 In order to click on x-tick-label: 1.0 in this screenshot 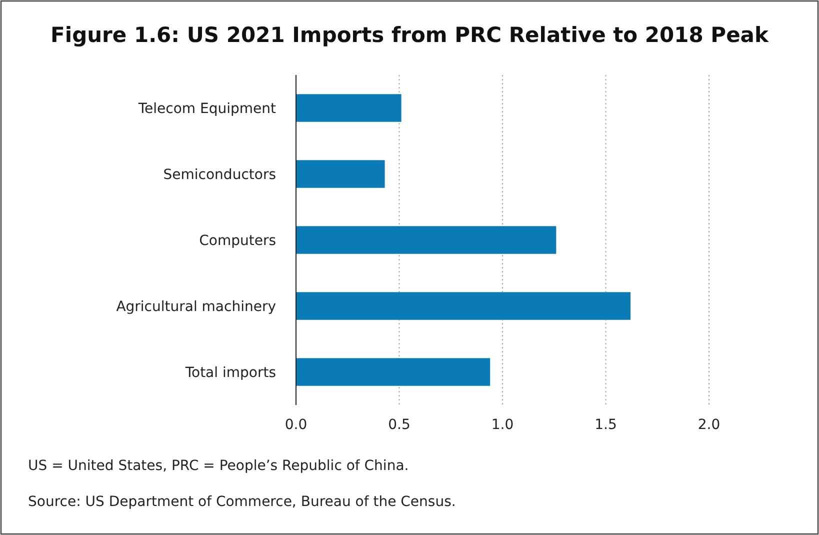, I will do `click(502, 424)`.